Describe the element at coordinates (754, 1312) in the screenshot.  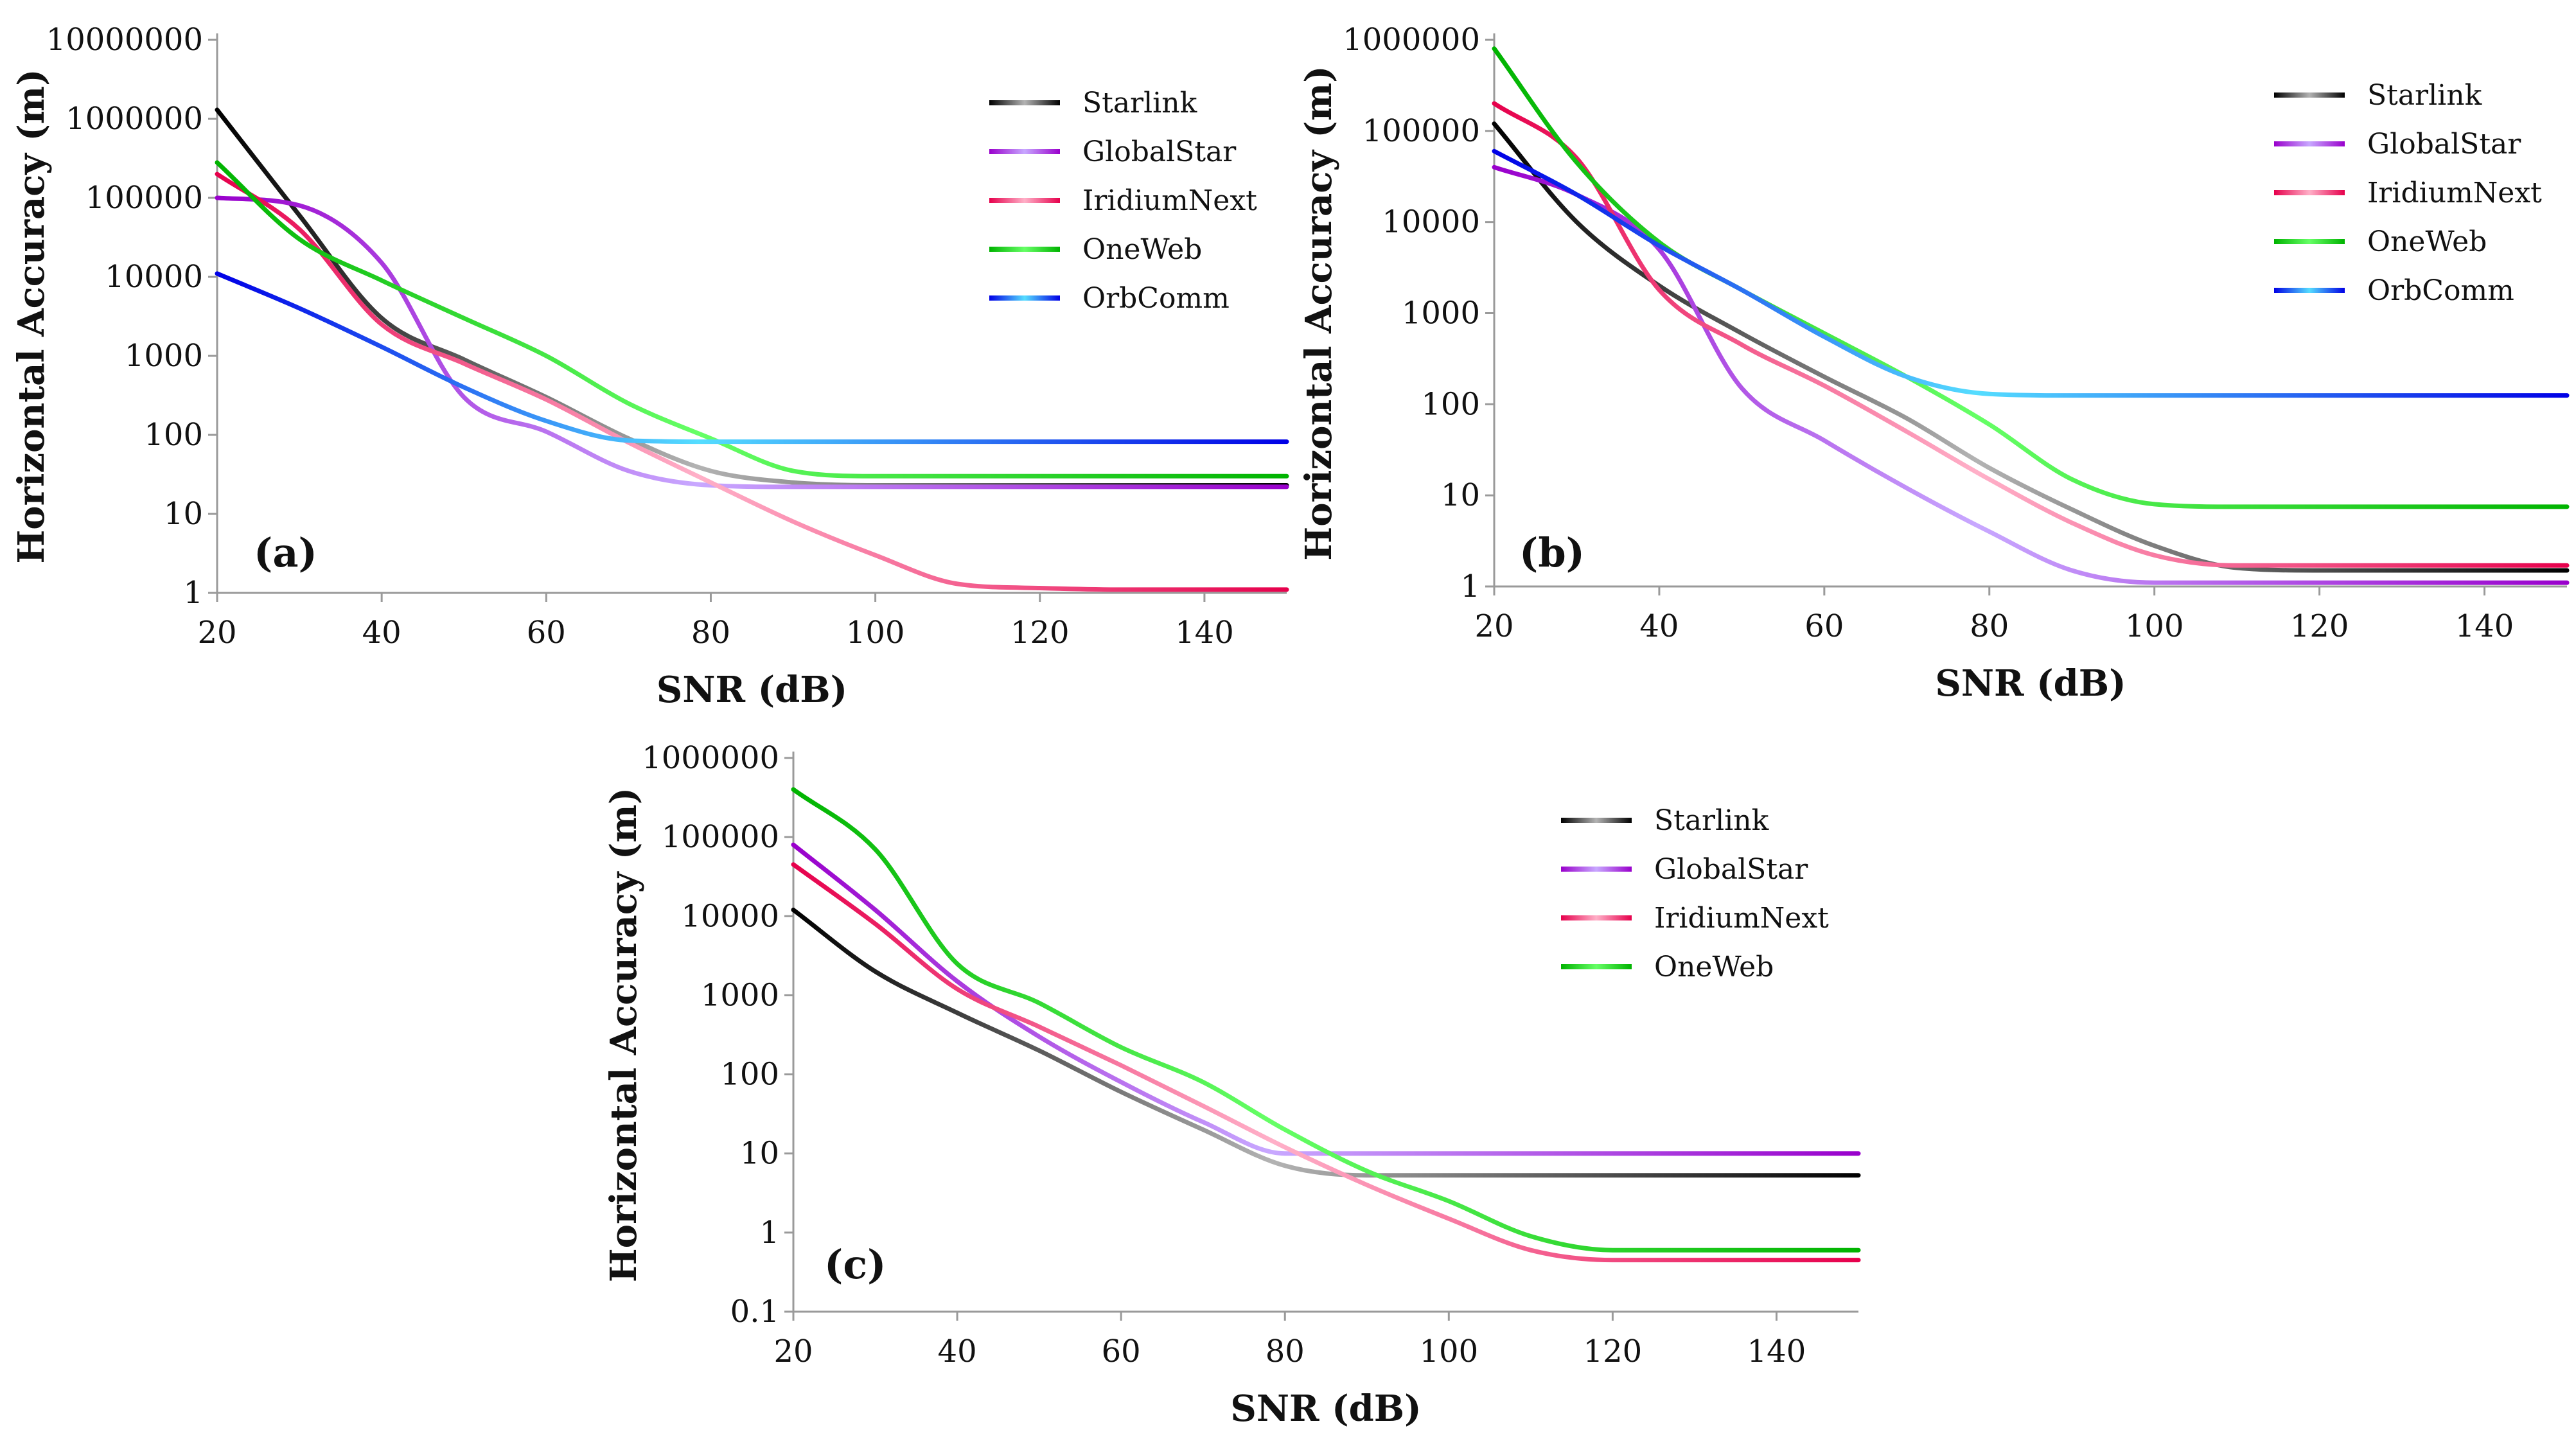
I see `y-tick-label: 0.1` at that location.